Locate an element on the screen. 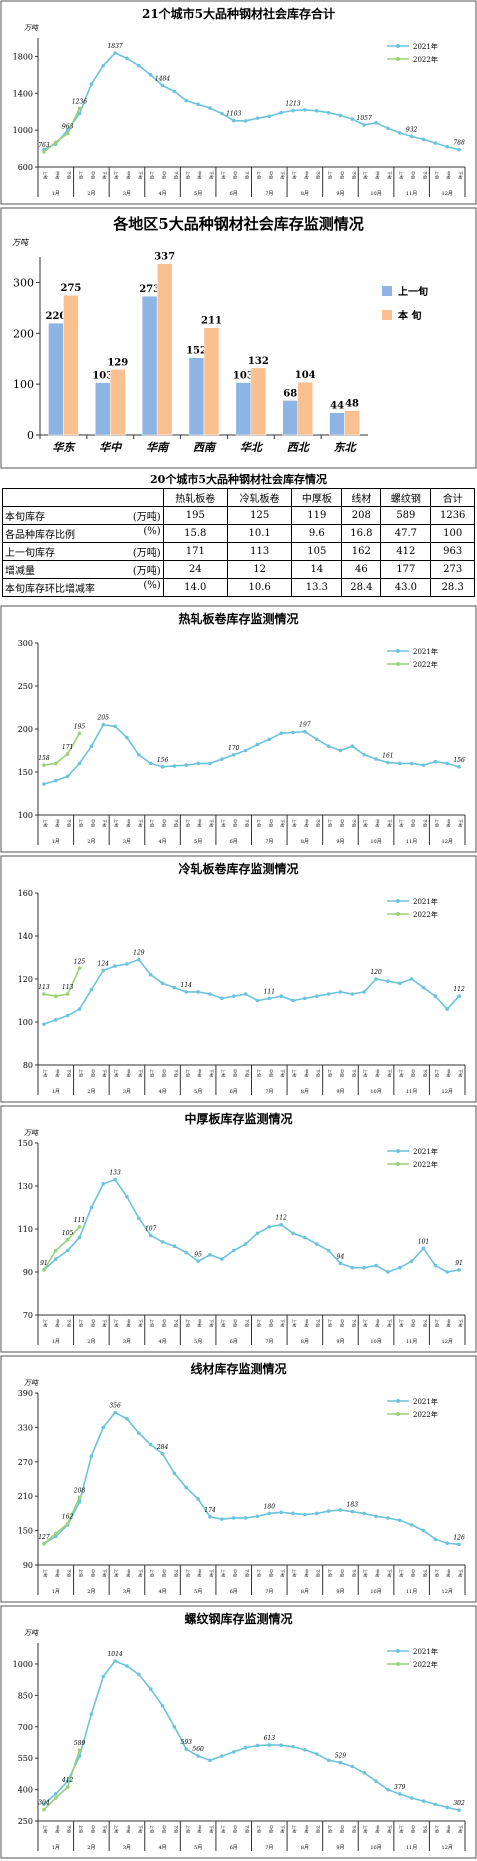 The height and width of the screenshot is (1861, 477). table-row: 本旬库存 (万吨) 195 125 119 208 589 1236 is located at coordinates (238, 515).